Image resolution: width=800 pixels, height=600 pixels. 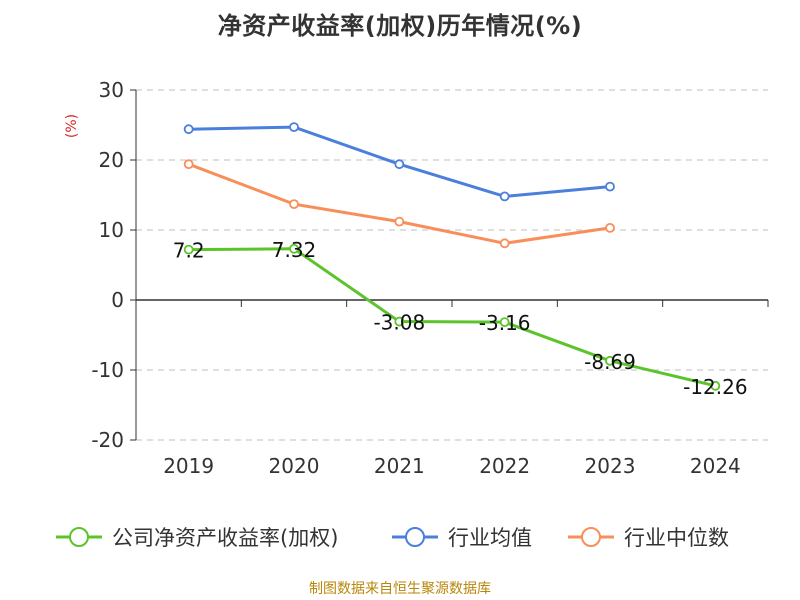 I want to click on legend: 公司净资产收益率(加权) 行业均值 行业中位数, so click(x=392, y=538).